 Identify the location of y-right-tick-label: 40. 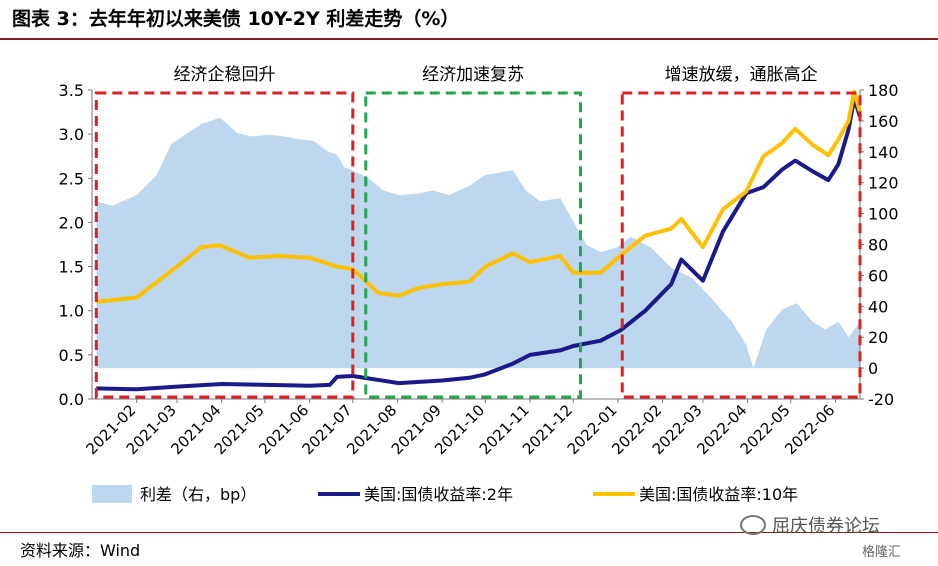
(878, 306).